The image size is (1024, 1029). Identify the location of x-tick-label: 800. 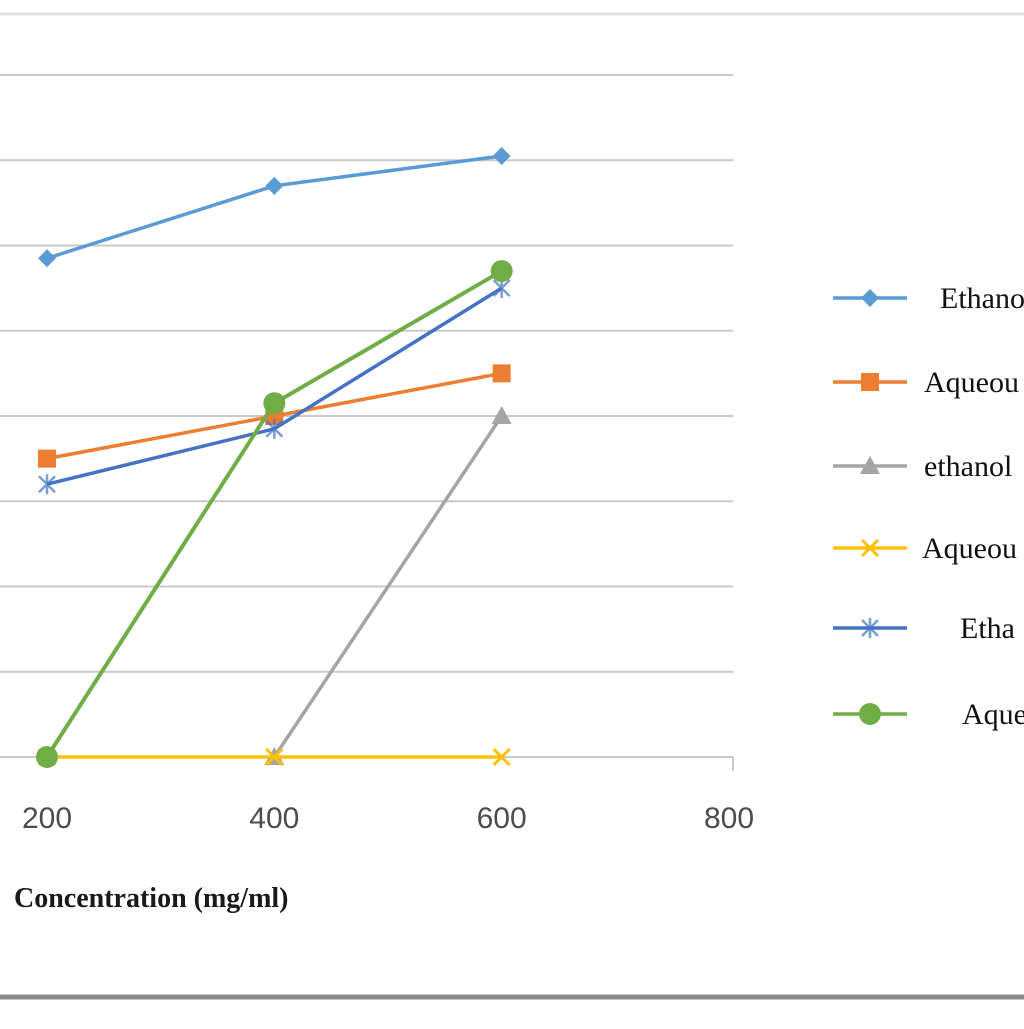
(729, 818).